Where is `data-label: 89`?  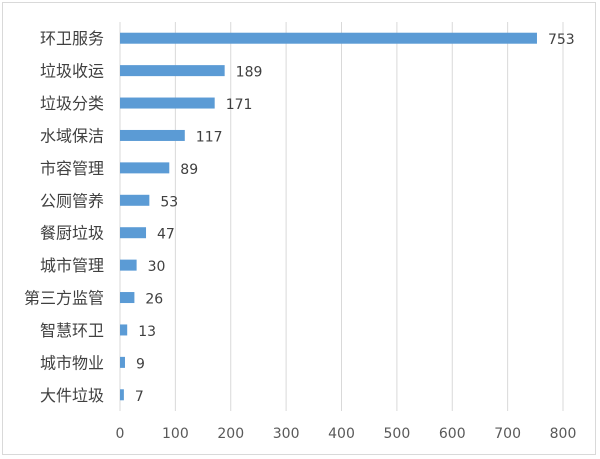
data-label: 89 is located at coordinates (189, 170).